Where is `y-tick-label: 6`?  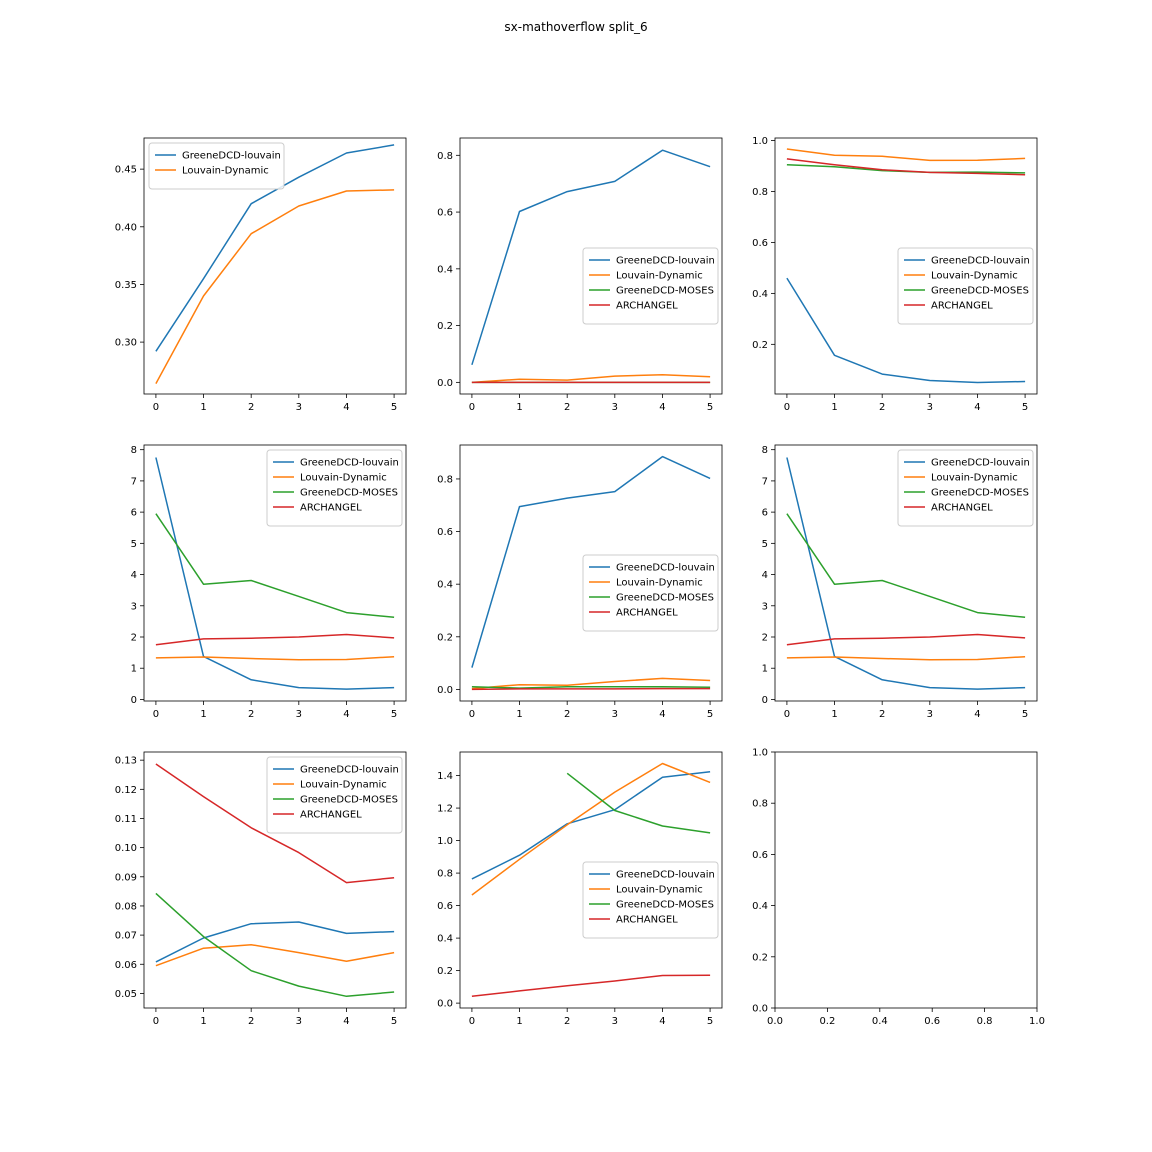 y-tick-label: 6 is located at coordinates (765, 513).